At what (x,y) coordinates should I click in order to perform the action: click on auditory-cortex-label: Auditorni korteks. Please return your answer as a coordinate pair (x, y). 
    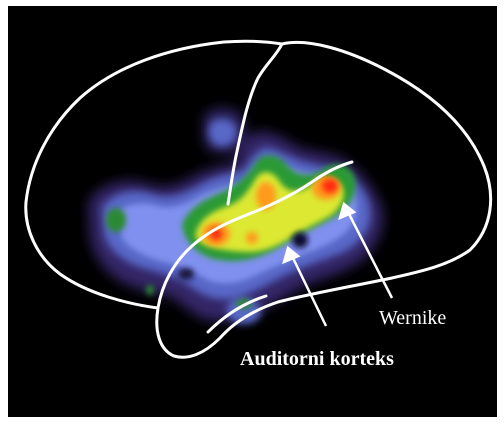
    Looking at the image, I should click on (317, 359).